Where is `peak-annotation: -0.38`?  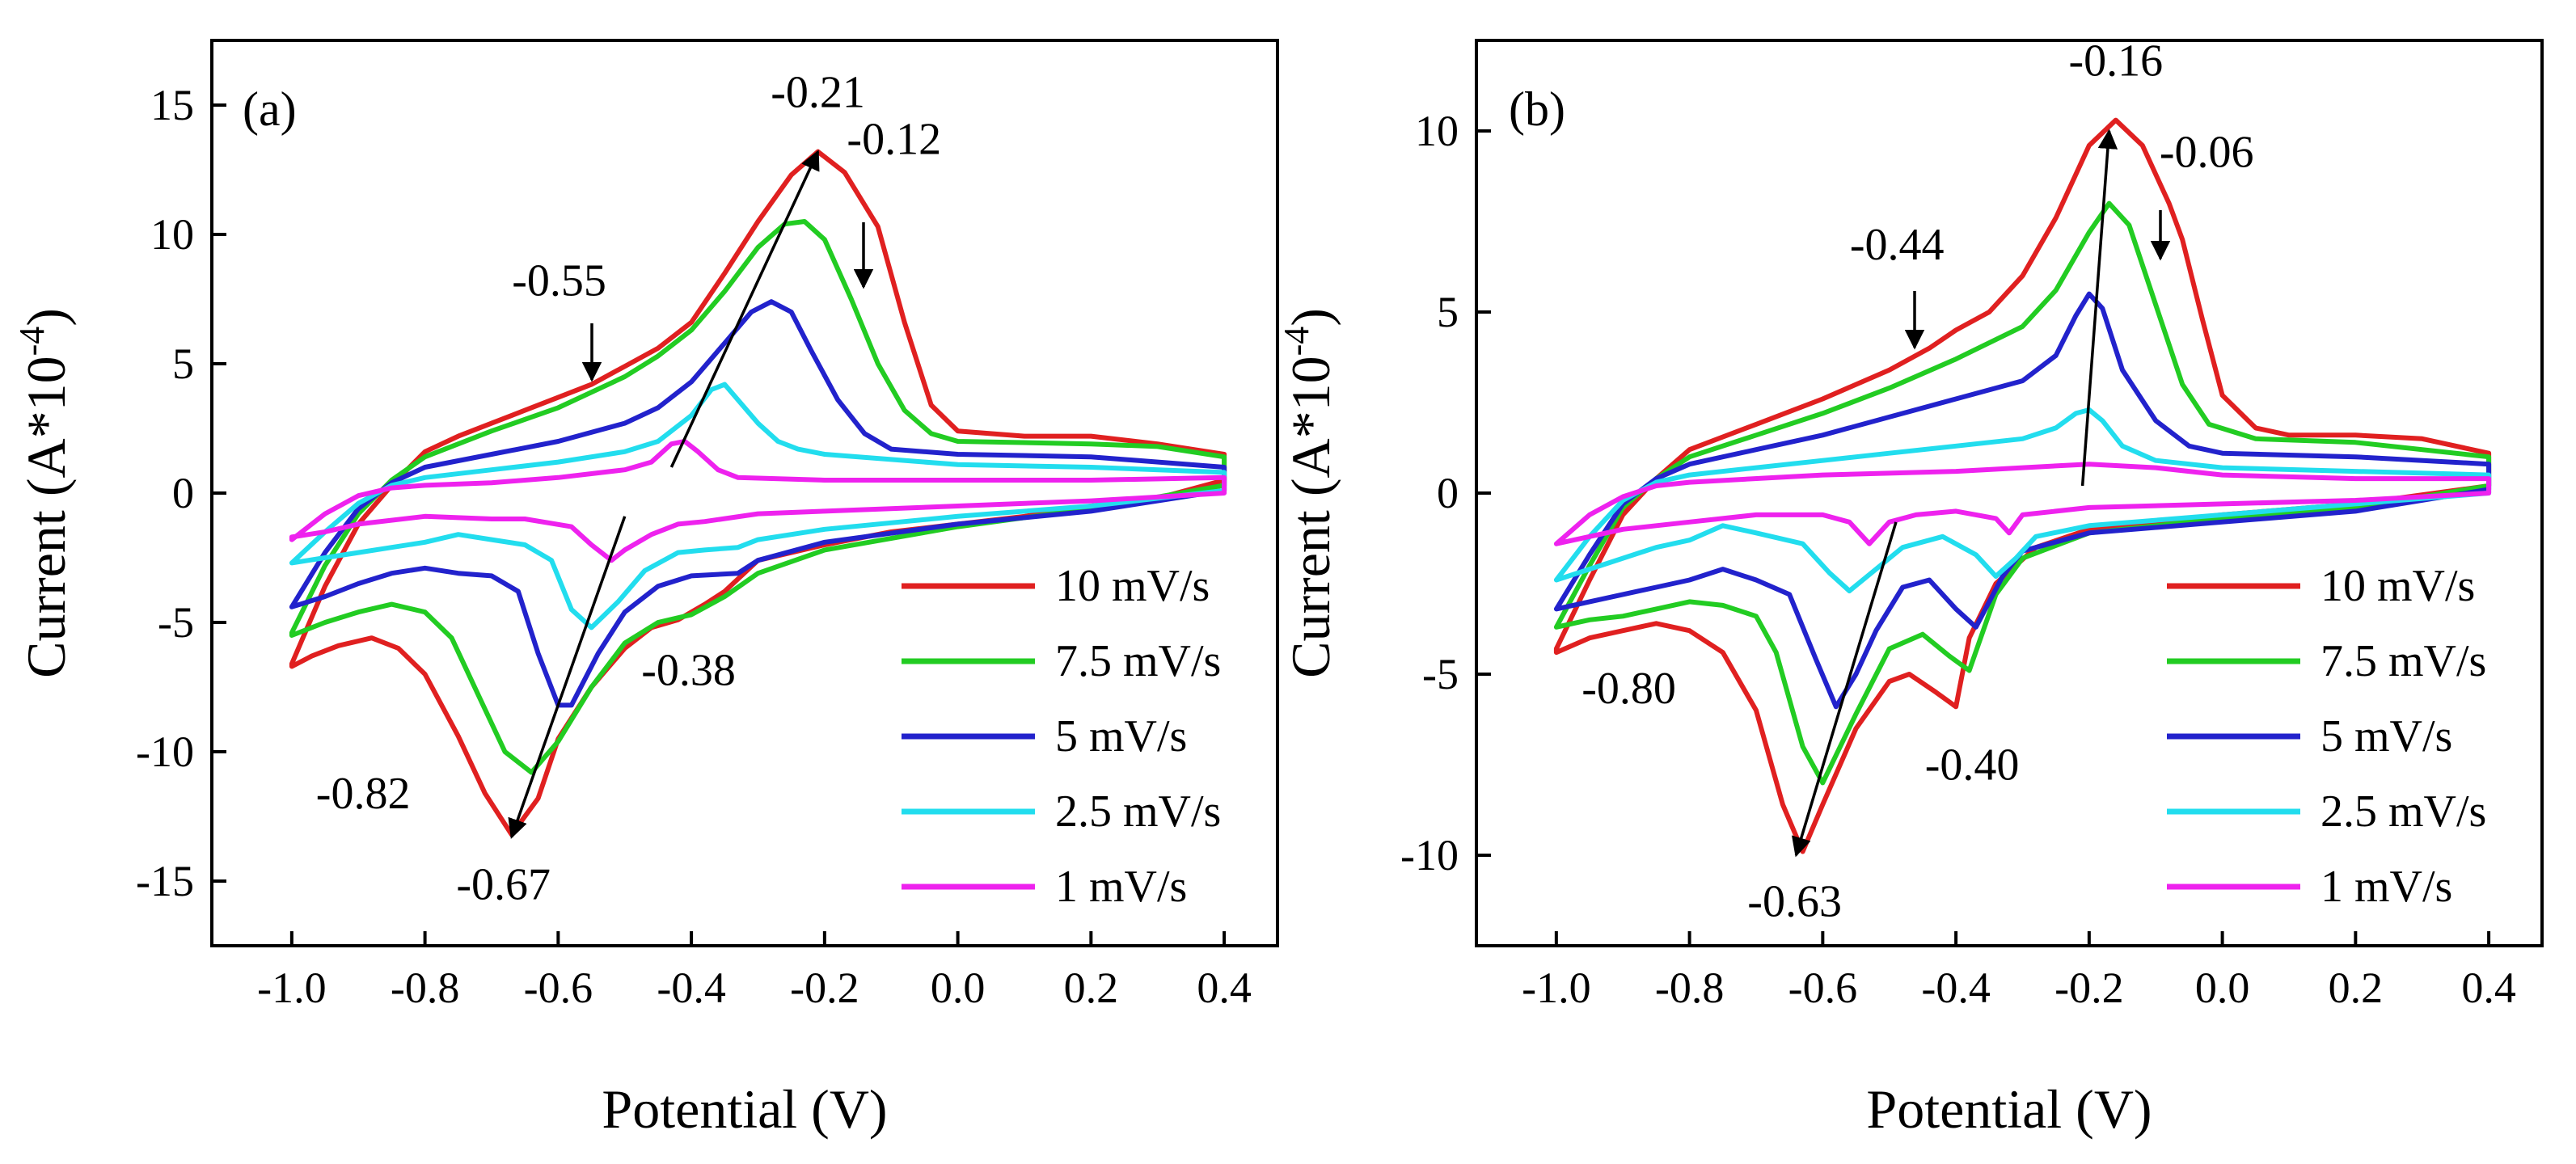
peak-annotation: -0.38 is located at coordinates (688, 671).